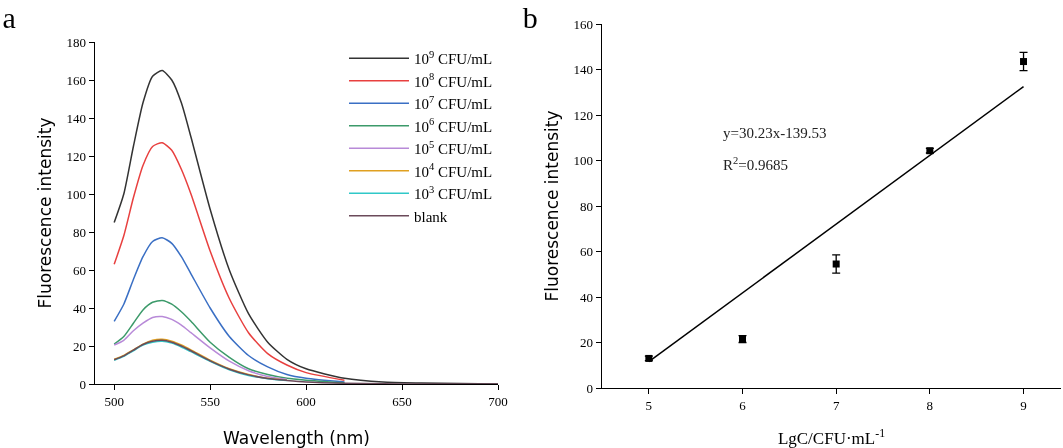 This screenshot has width=1063, height=448. What do you see at coordinates (306, 401) in the screenshot?
I see `x-tick-label: 600` at bounding box center [306, 401].